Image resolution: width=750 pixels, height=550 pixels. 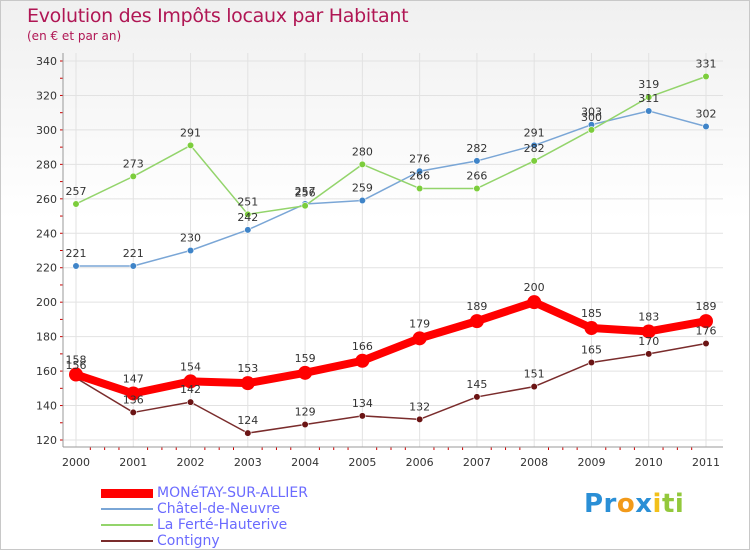 What do you see at coordinates (657, 504) in the screenshot?
I see `logo-letter: i` at bounding box center [657, 504].